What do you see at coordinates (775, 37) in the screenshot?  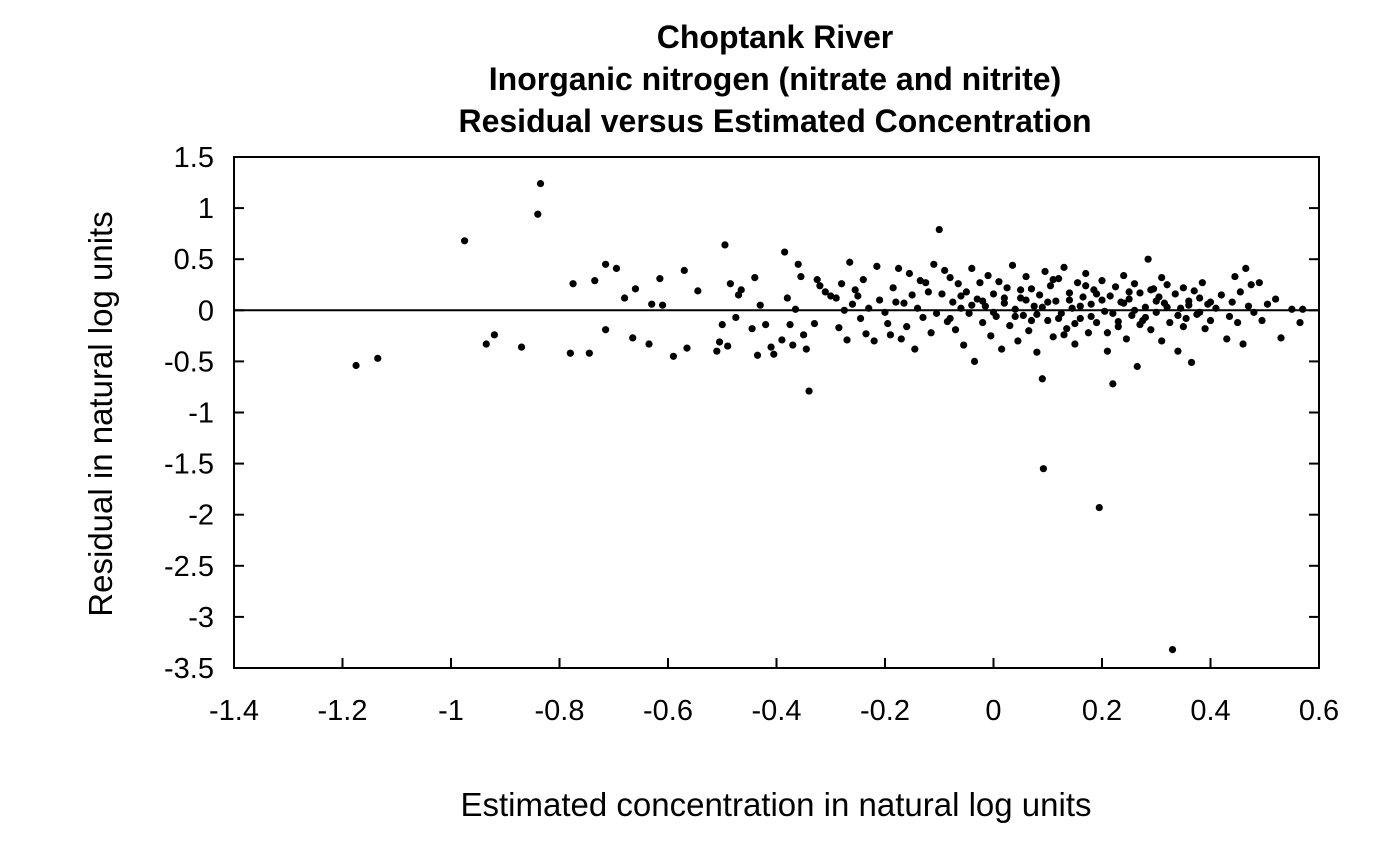 I see `title-line-1: Choptank River` at bounding box center [775, 37].